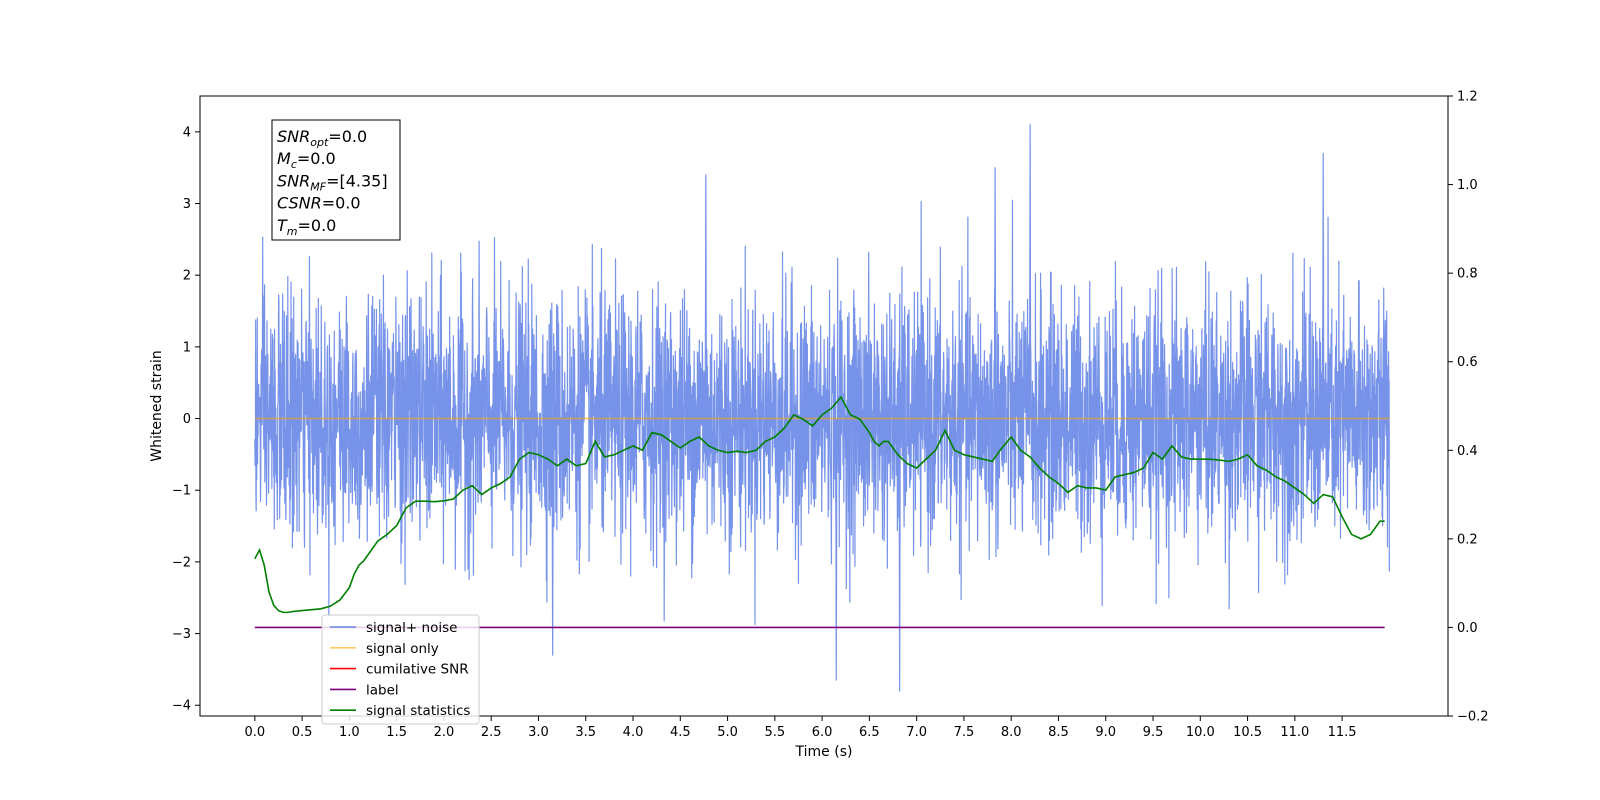  I want to click on x-tick-label: 8.0, so click(1011, 732).